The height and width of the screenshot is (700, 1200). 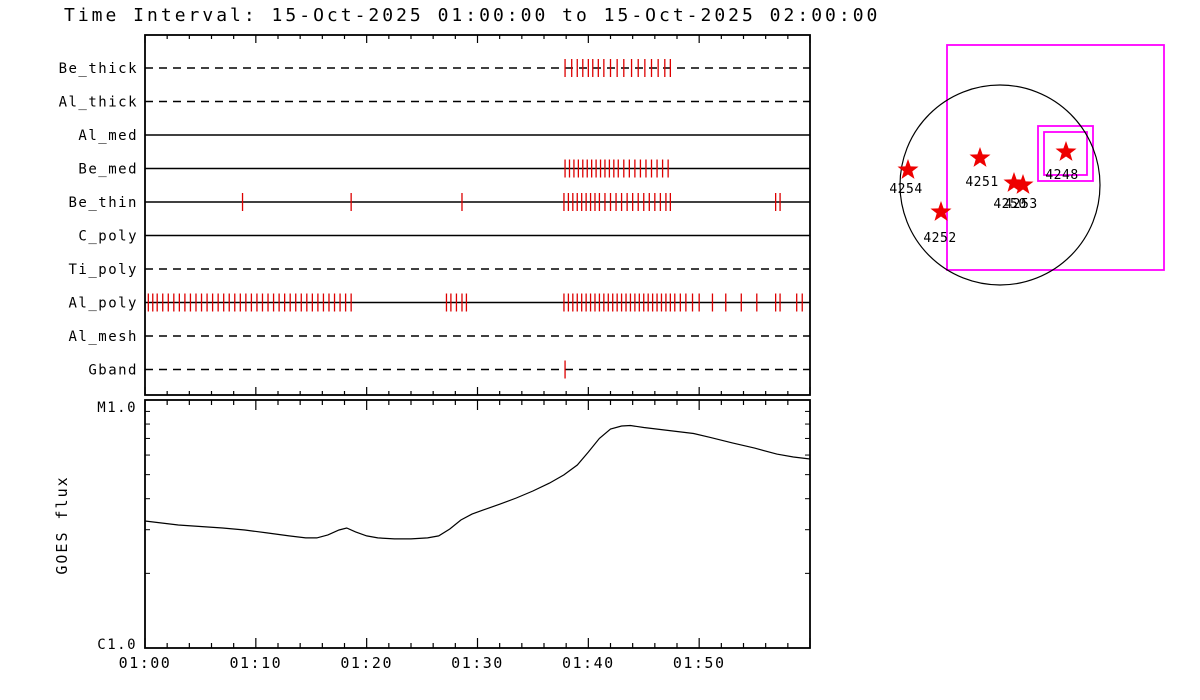 I want to click on filter-label-Ti_poly: Ti_poly, so click(x=103, y=270).